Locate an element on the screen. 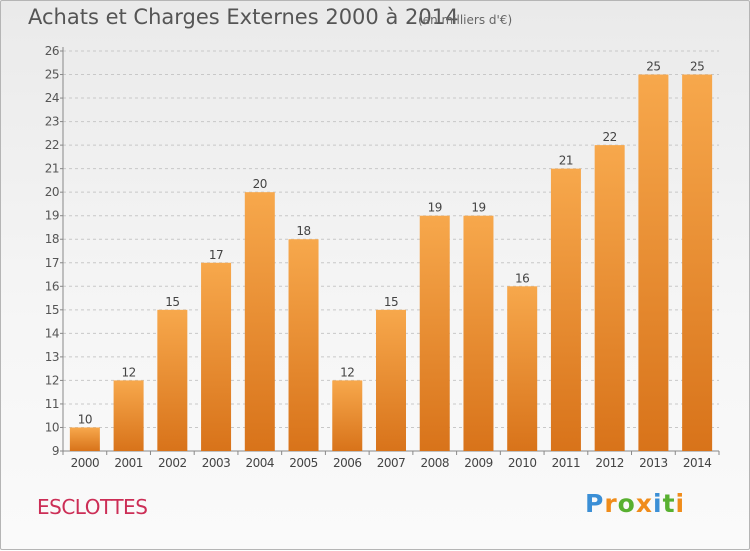 The width and height of the screenshot is (750, 551). bar-2010 is located at coordinates (522, 368).